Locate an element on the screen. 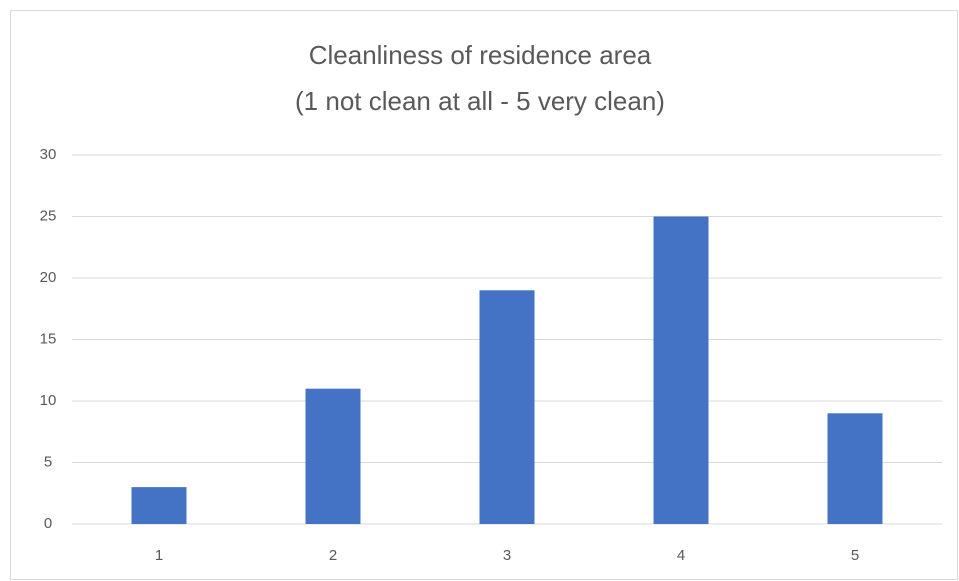 The width and height of the screenshot is (959, 581). x-tick-label: 1 is located at coordinates (159, 555).